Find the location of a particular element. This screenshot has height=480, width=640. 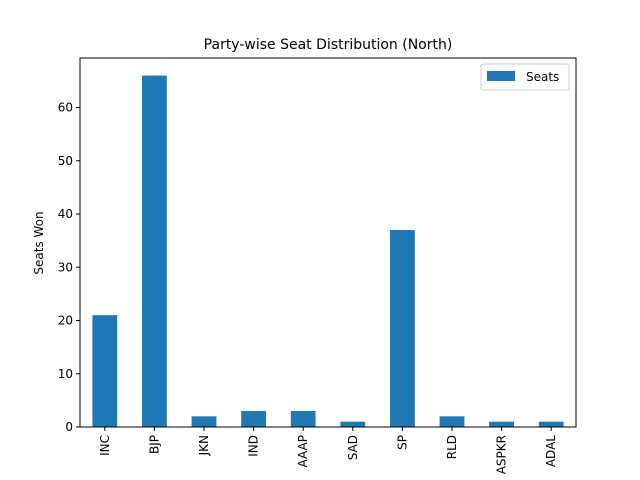

legend-box is located at coordinates (525, 77).